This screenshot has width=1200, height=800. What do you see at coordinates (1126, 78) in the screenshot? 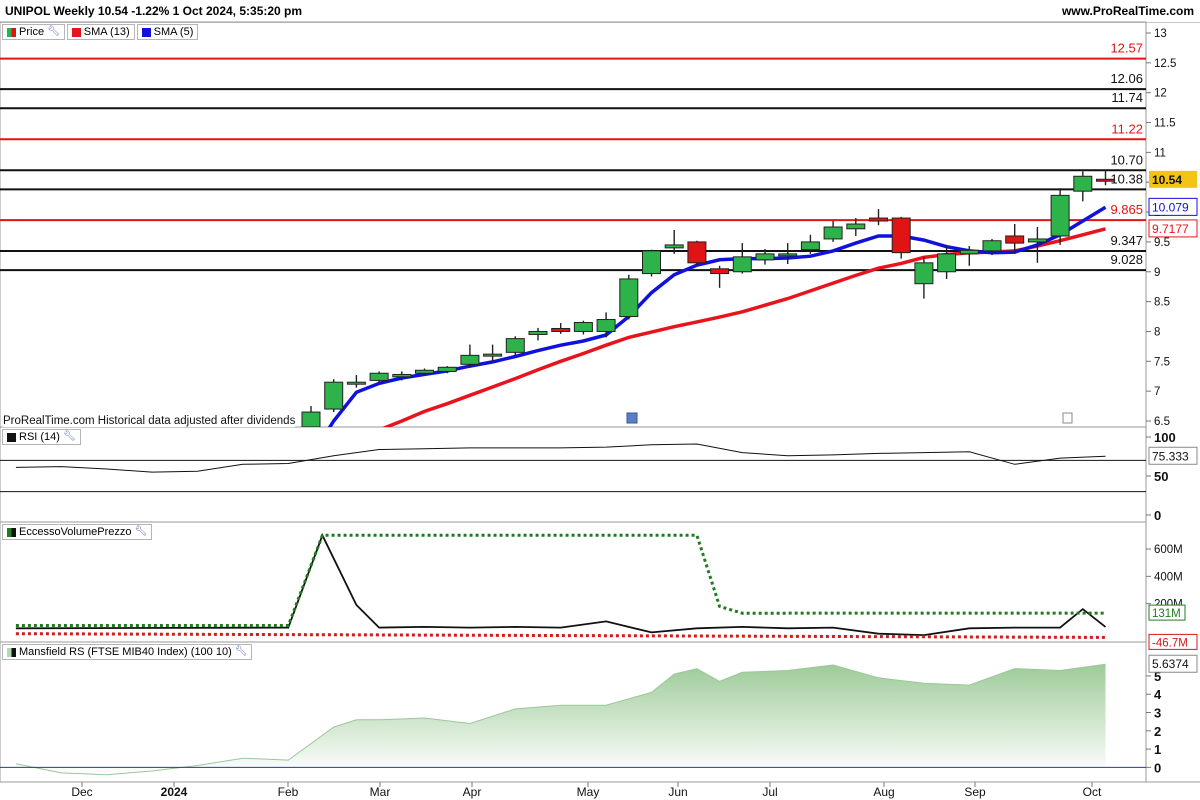
I see `level-label: 12.06` at bounding box center [1126, 78].